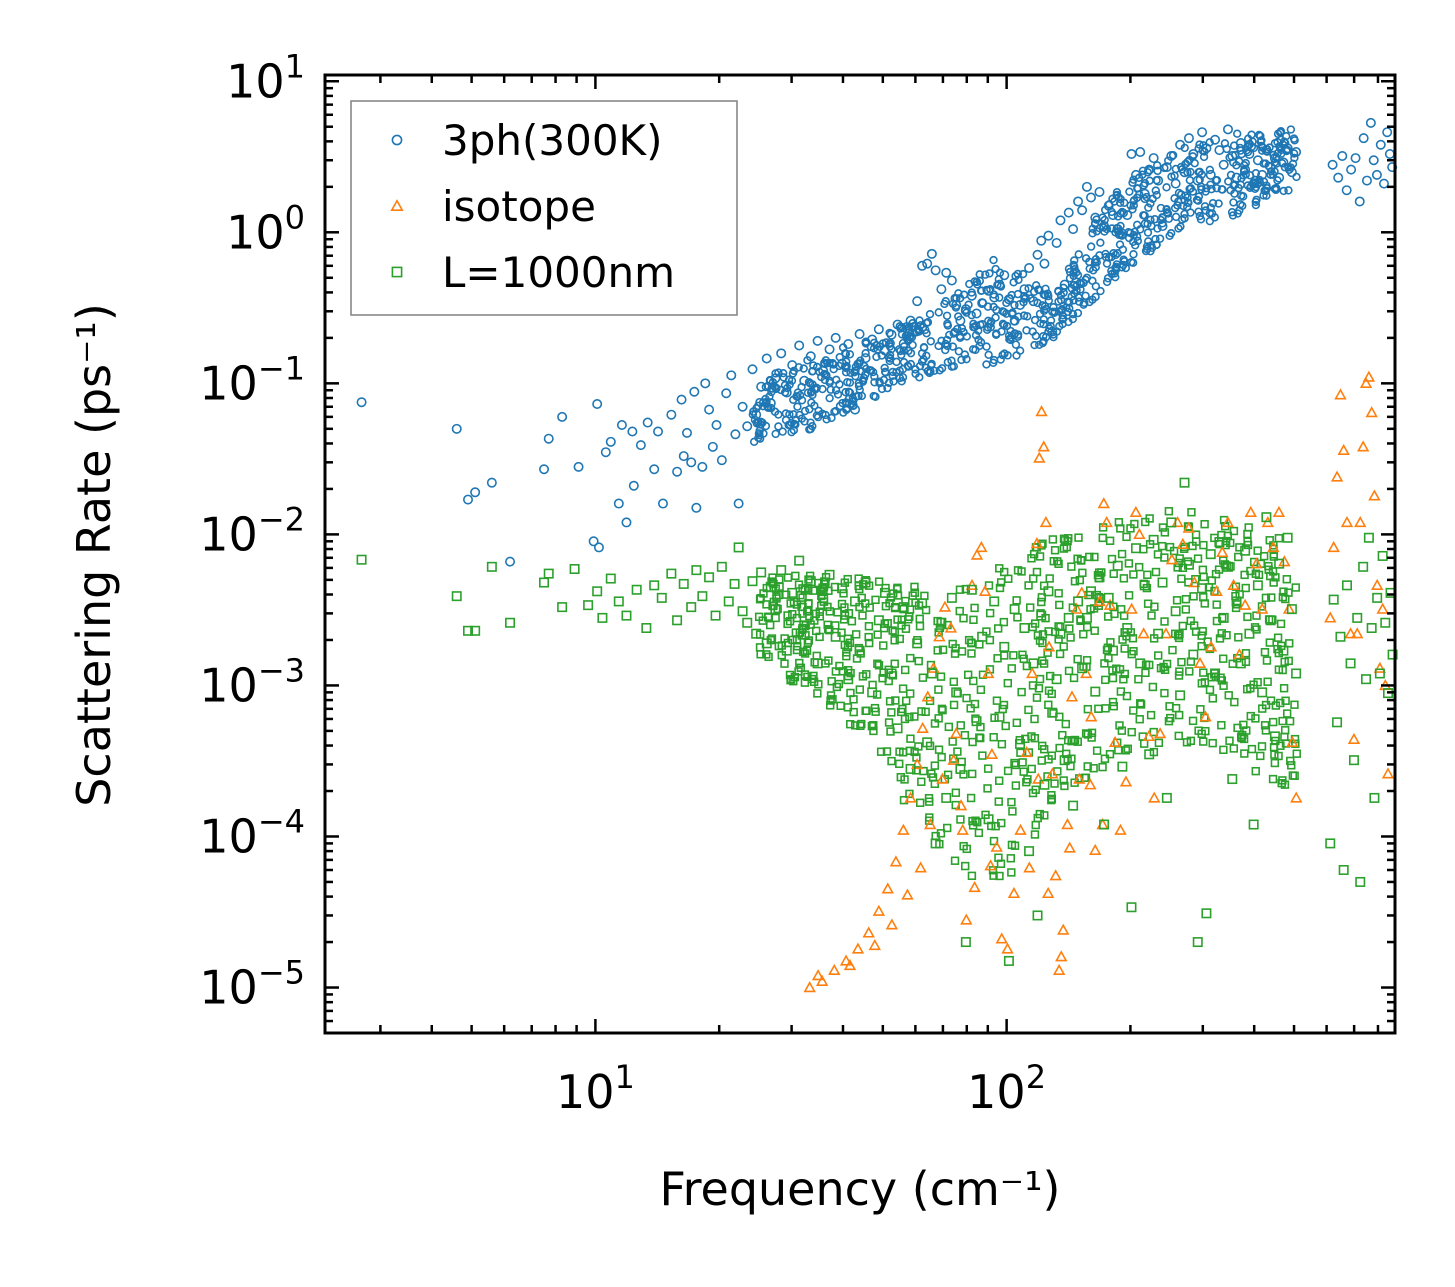 The height and width of the screenshot is (1287, 1455). Describe the element at coordinates (552, 140) in the screenshot. I see `legend-label: 3ph(300K)` at that location.